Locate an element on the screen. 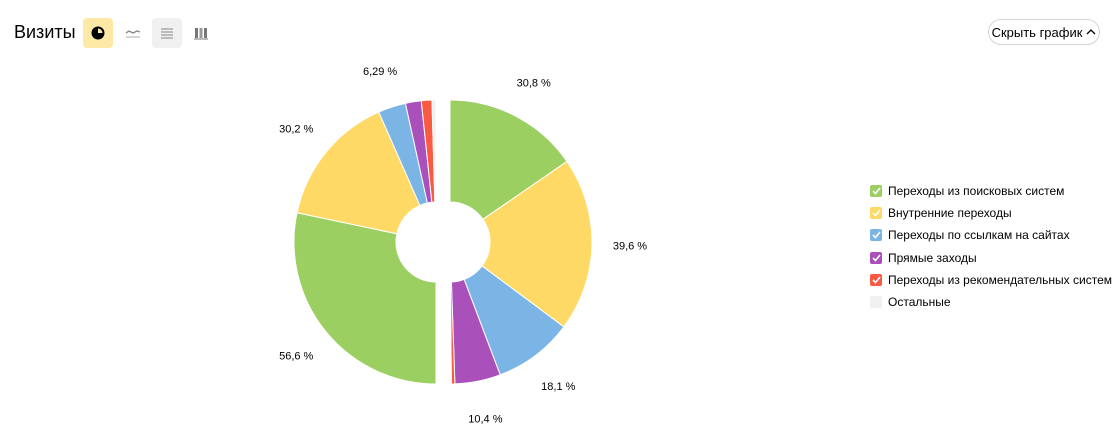  legend-item: Переходы из поисковых систем is located at coordinates (991, 191).